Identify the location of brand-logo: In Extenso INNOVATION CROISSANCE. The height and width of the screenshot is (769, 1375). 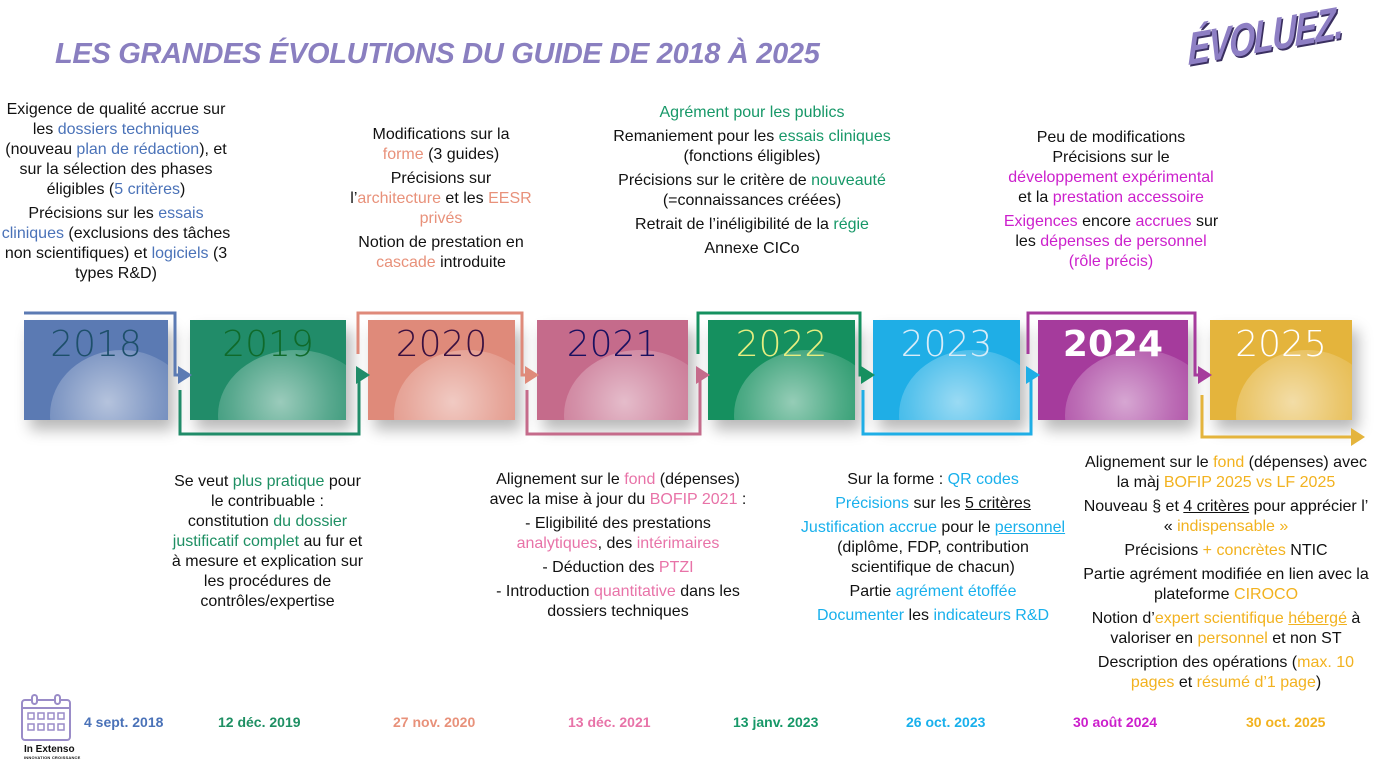
(52, 752).